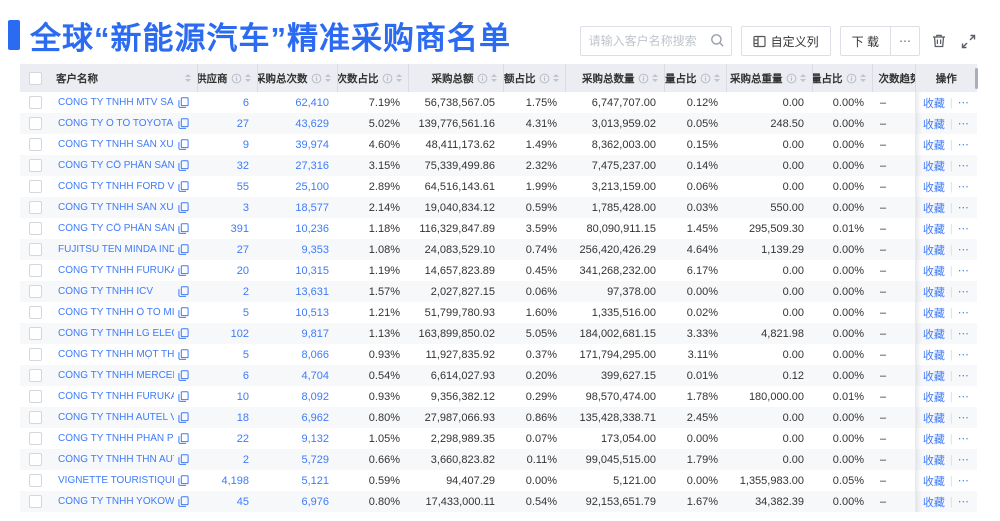 The width and height of the screenshot is (1000, 521). Describe the element at coordinates (939, 41) in the screenshot. I see `trash-button` at that location.